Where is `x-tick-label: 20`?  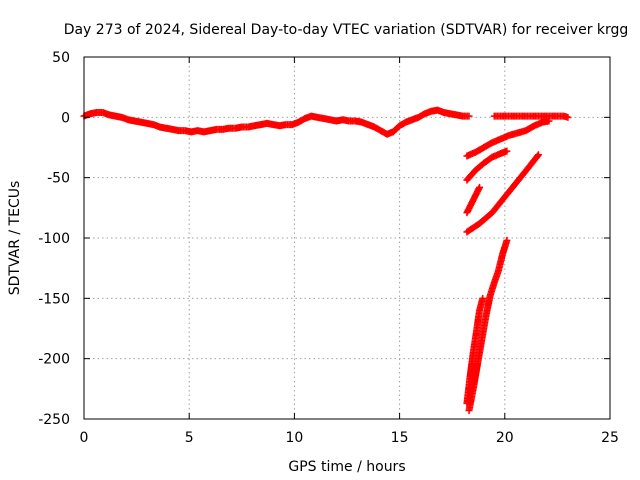 x-tick-label: 20 is located at coordinates (505, 438).